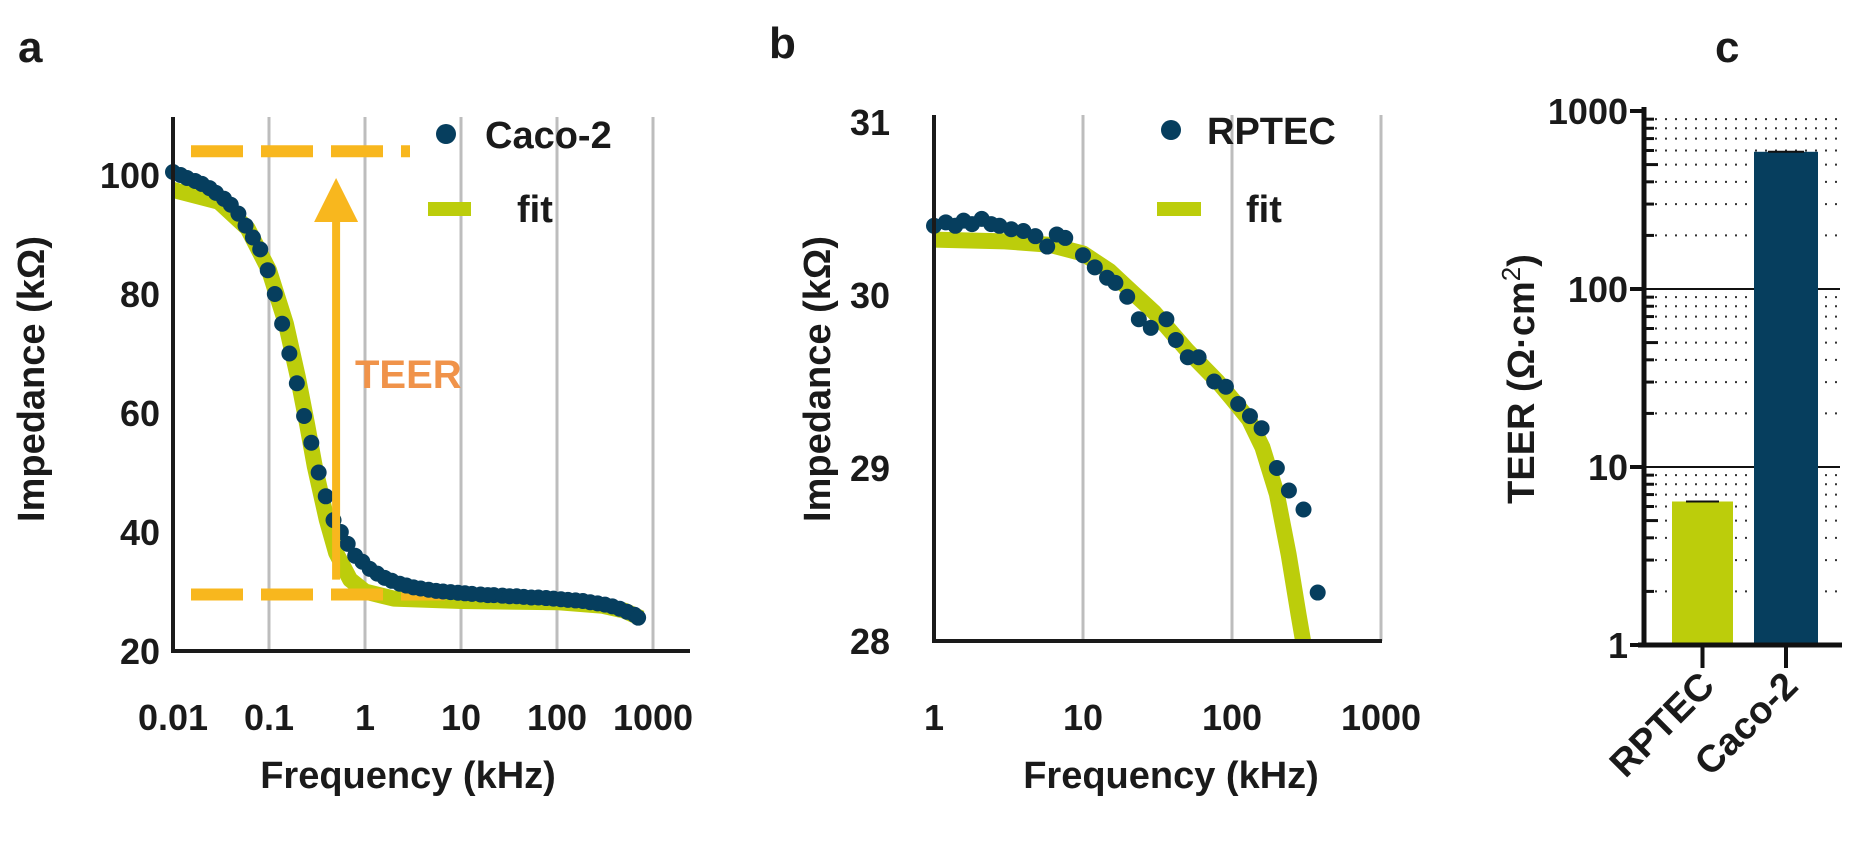 Image resolution: width=1857 pixels, height=865 pixels. Describe the element at coordinates (557, 717) in the screenshot. I see `x-tick-label-a: 100` at that location.